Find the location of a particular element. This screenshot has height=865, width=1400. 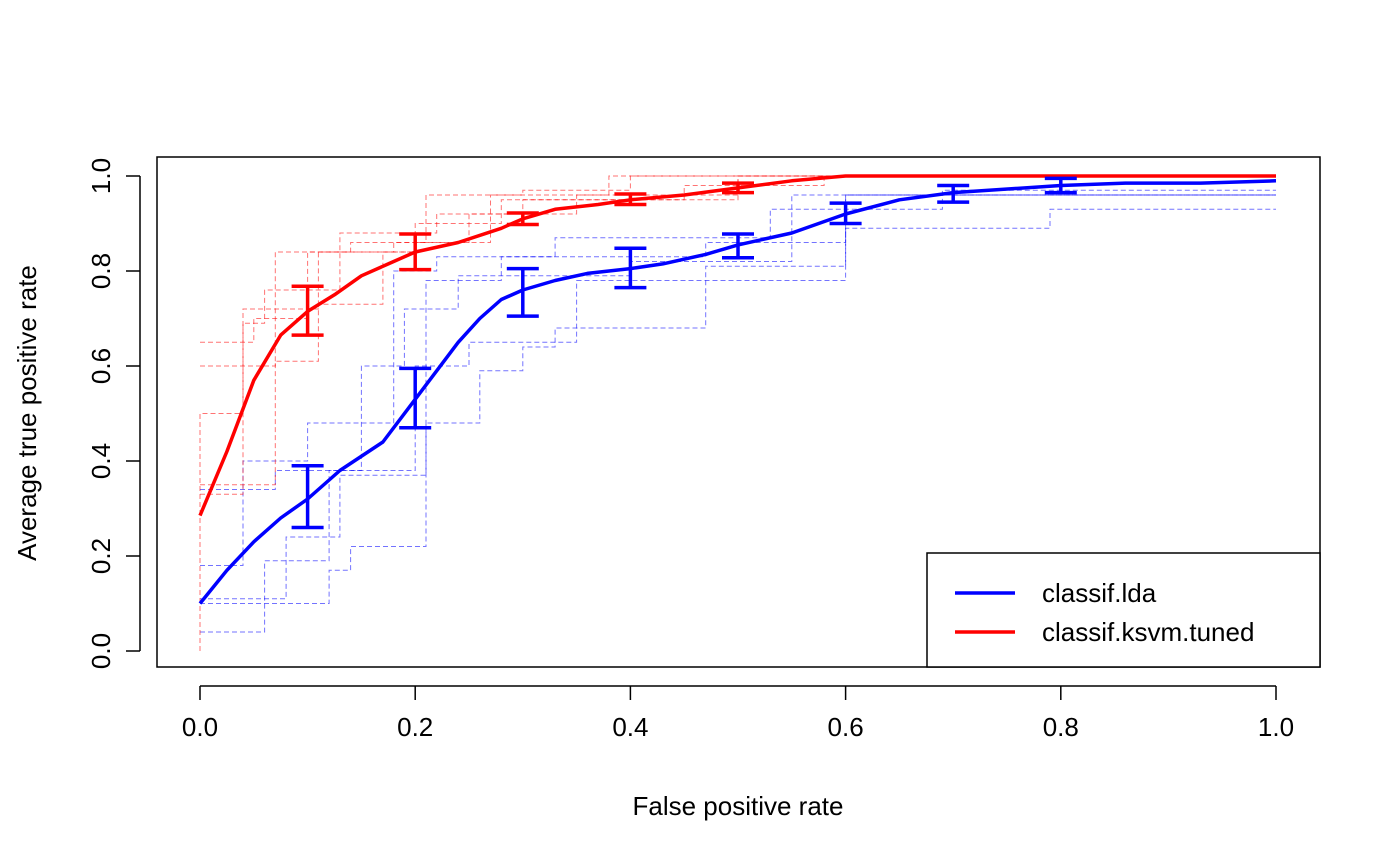

y-tick-label: 1.0 is located at coordinates (101, 176).